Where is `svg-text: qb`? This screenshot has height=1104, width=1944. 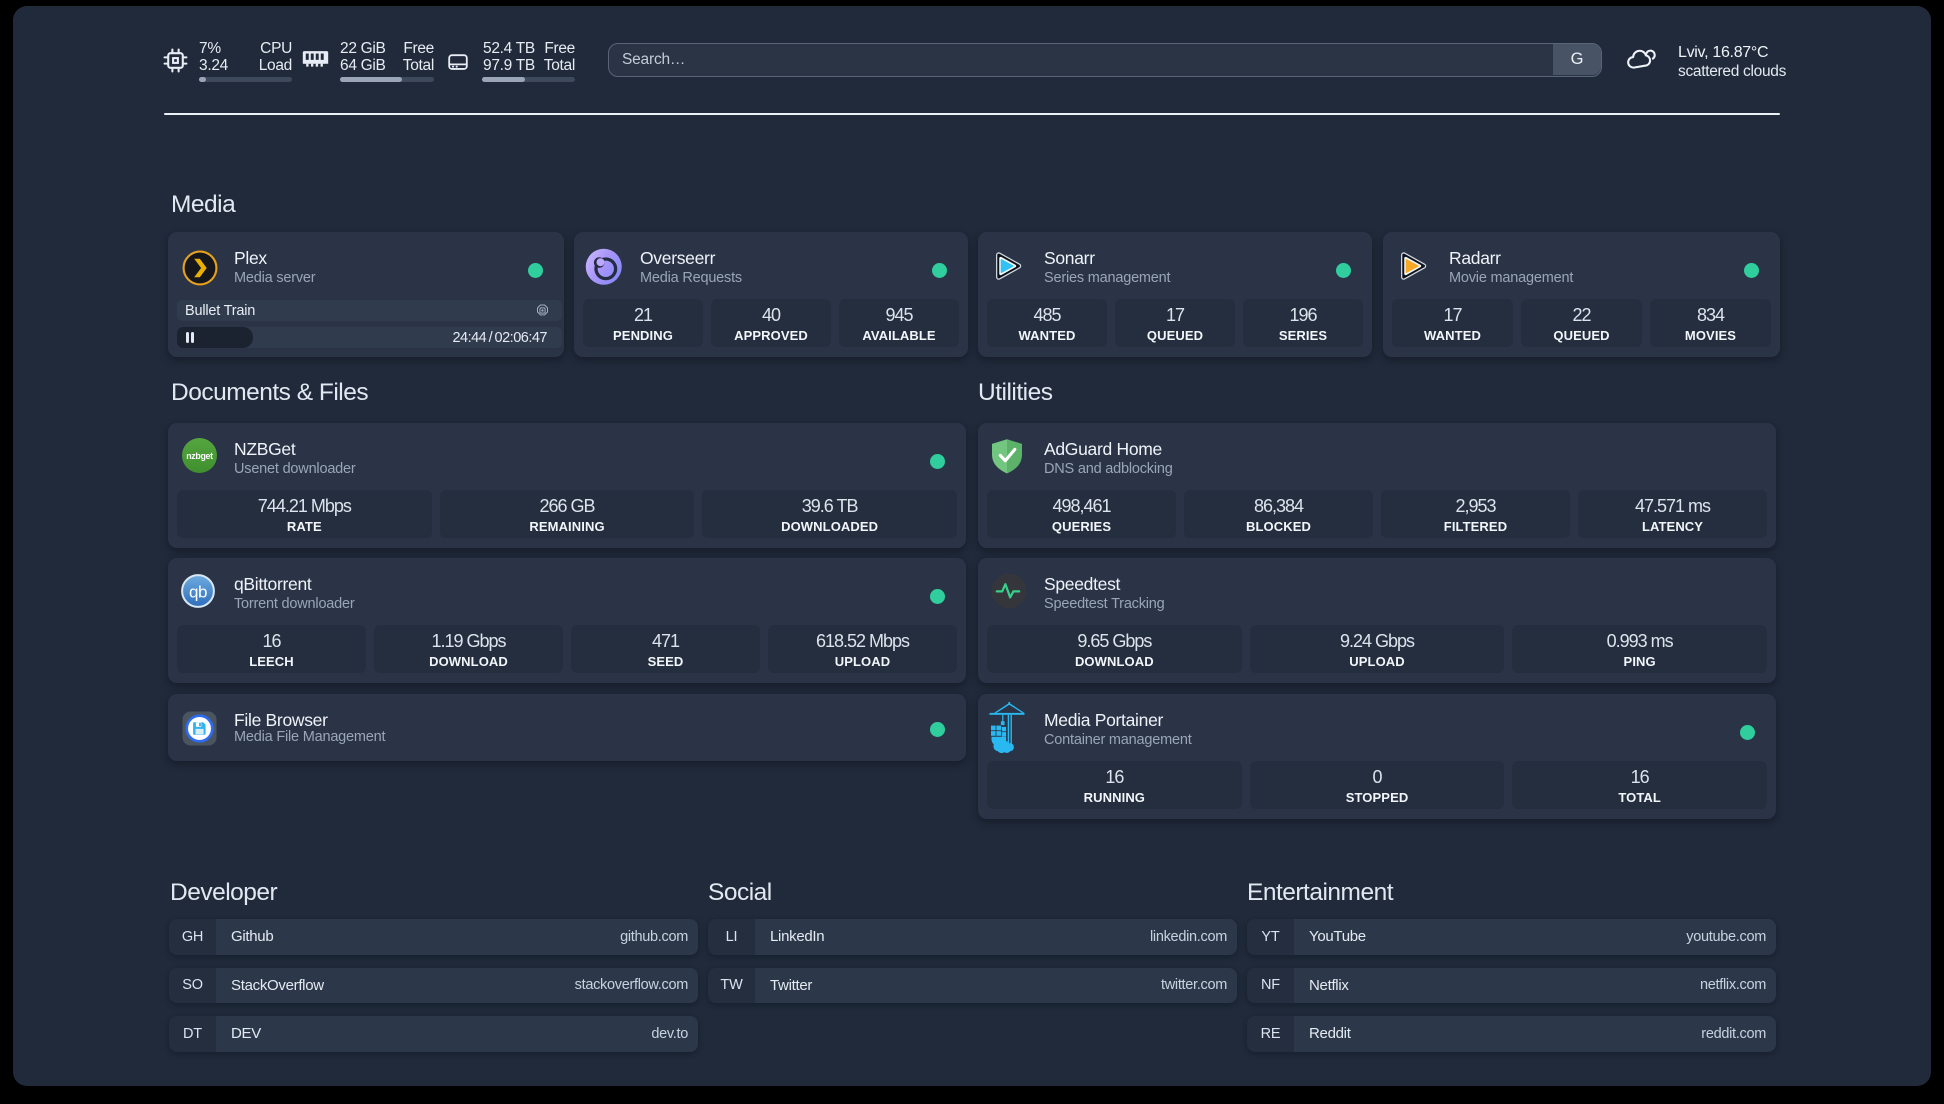
svg-text: qb is located at coordinates (198, 592).